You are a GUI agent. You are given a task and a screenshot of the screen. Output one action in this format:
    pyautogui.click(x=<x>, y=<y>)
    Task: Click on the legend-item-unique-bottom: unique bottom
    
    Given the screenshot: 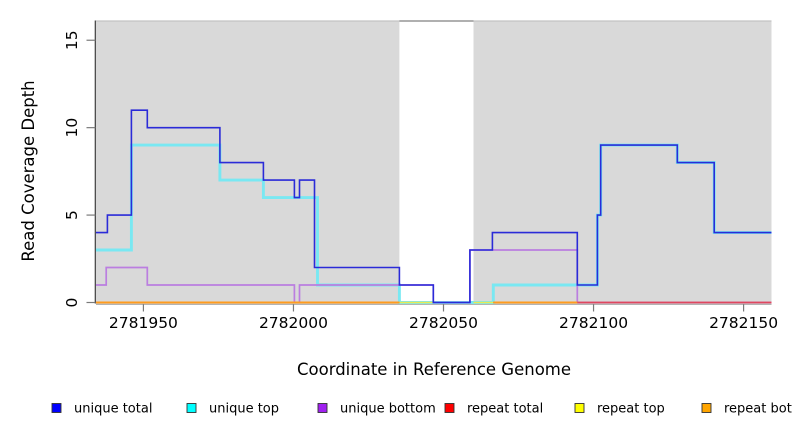 What is the action you would take?
    pyautogui.click(x=376, y=409)
    